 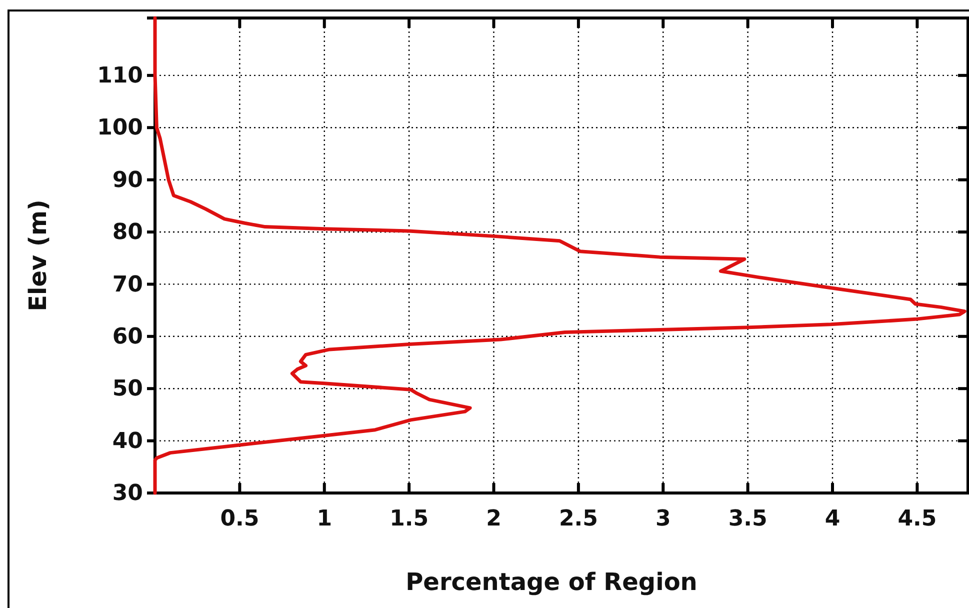 What do you see at coordinates (748, 519) in the screenshot?
I see `x-tick-label: 3.5` at bounding box center [748, 519].